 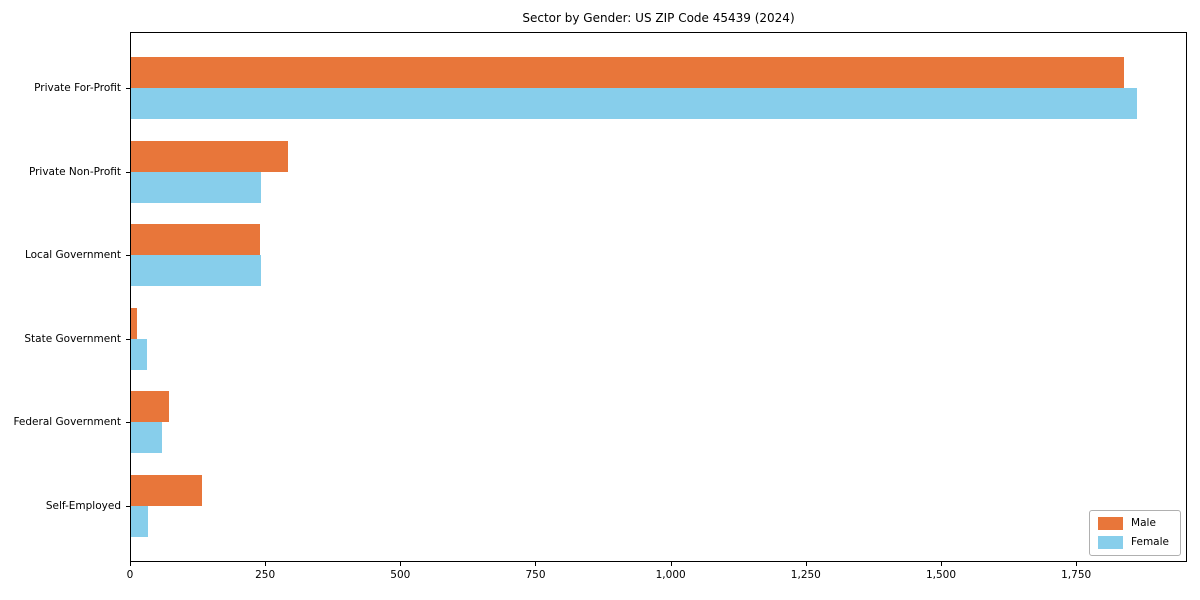 I want to click on x-axis-tick-label: 1,000, so click(x=670, y=575).